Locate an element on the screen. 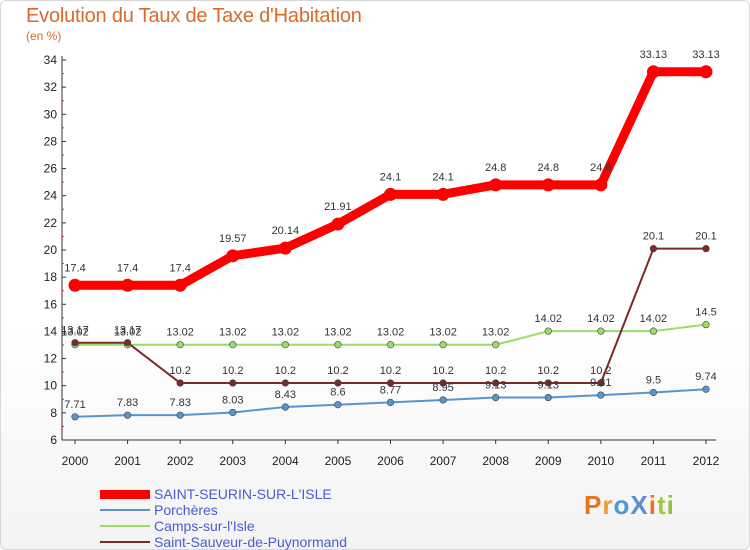 This screenshot has width=750, height=550. y-tick-label: 16 is located at coordinates (51, 304).